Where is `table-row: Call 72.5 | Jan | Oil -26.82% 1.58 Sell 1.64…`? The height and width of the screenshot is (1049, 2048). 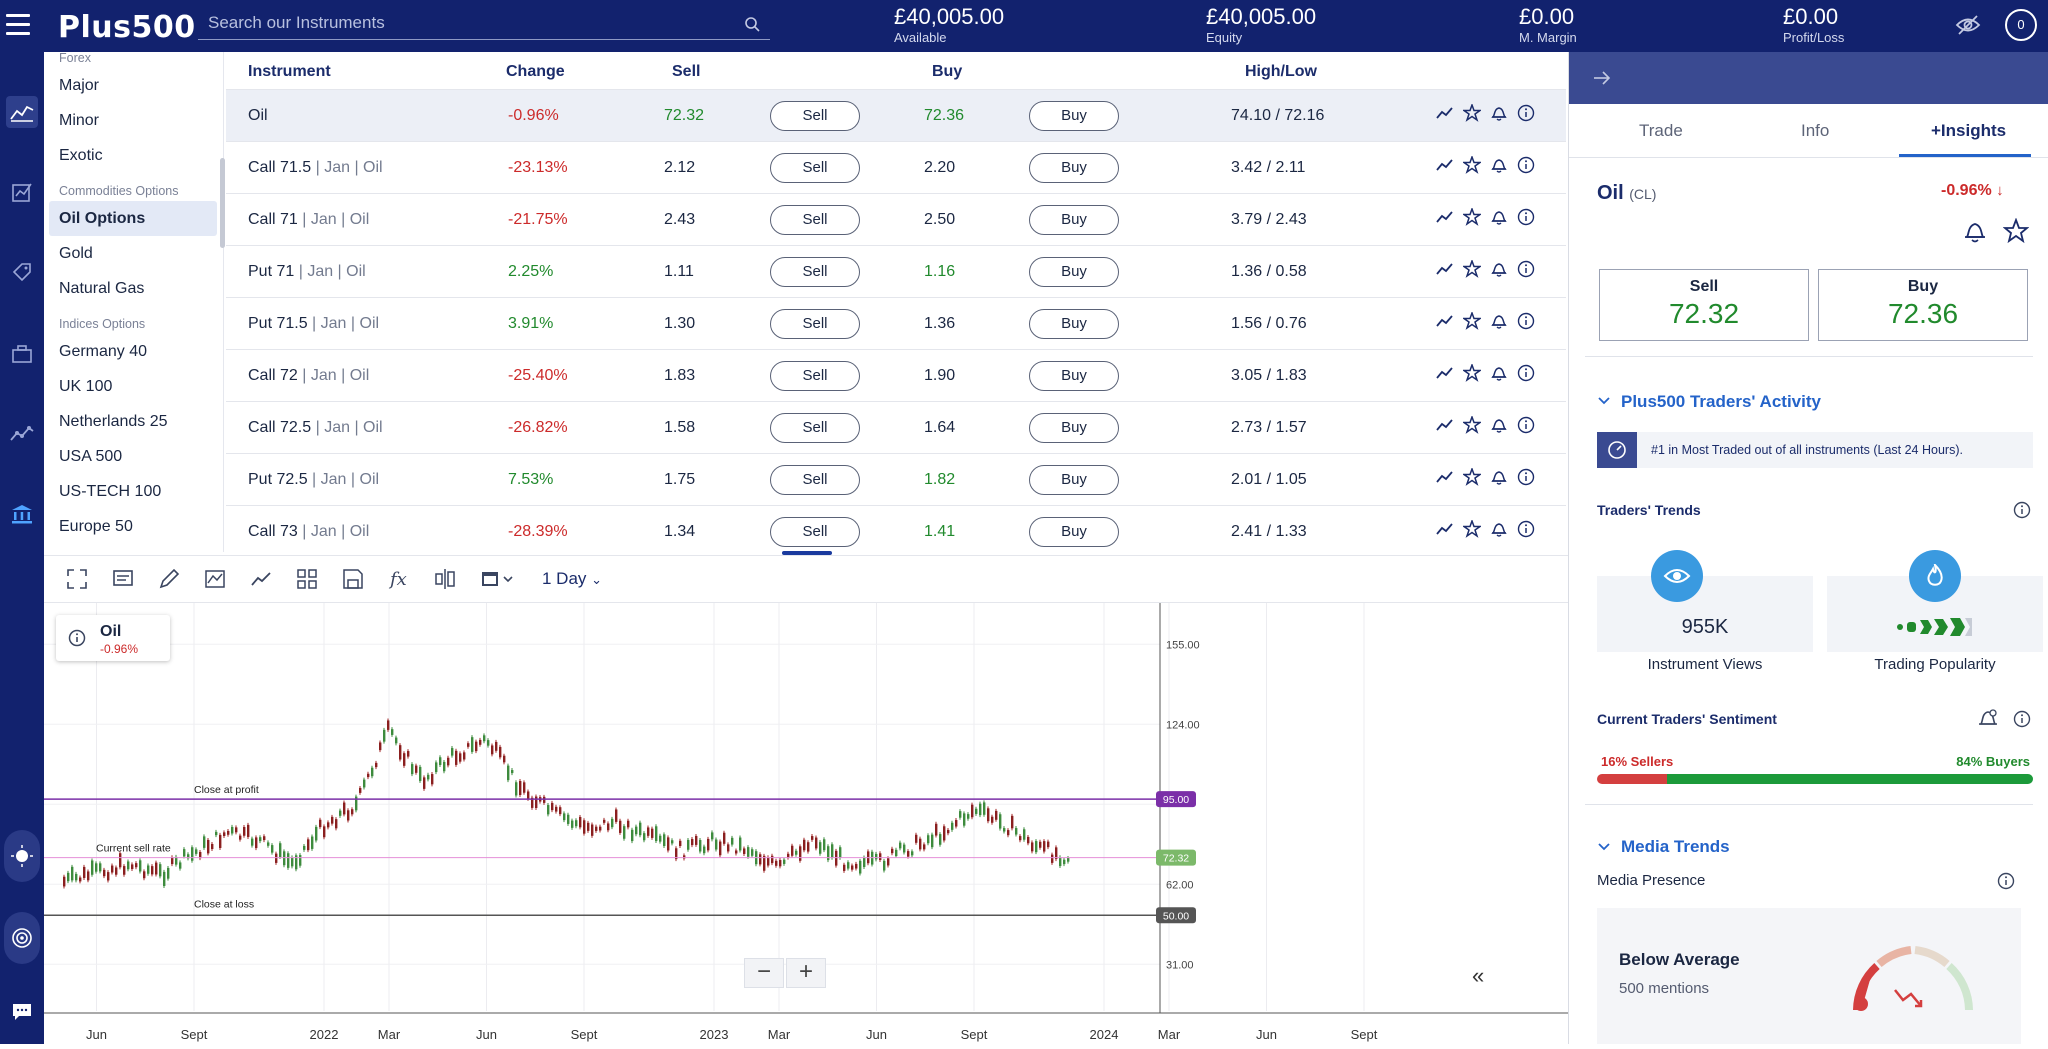 table-row: Call 72.5 | Jan | Oil -26.82% 1.58 Sell 1.64… is located at coordinates (896, 428).